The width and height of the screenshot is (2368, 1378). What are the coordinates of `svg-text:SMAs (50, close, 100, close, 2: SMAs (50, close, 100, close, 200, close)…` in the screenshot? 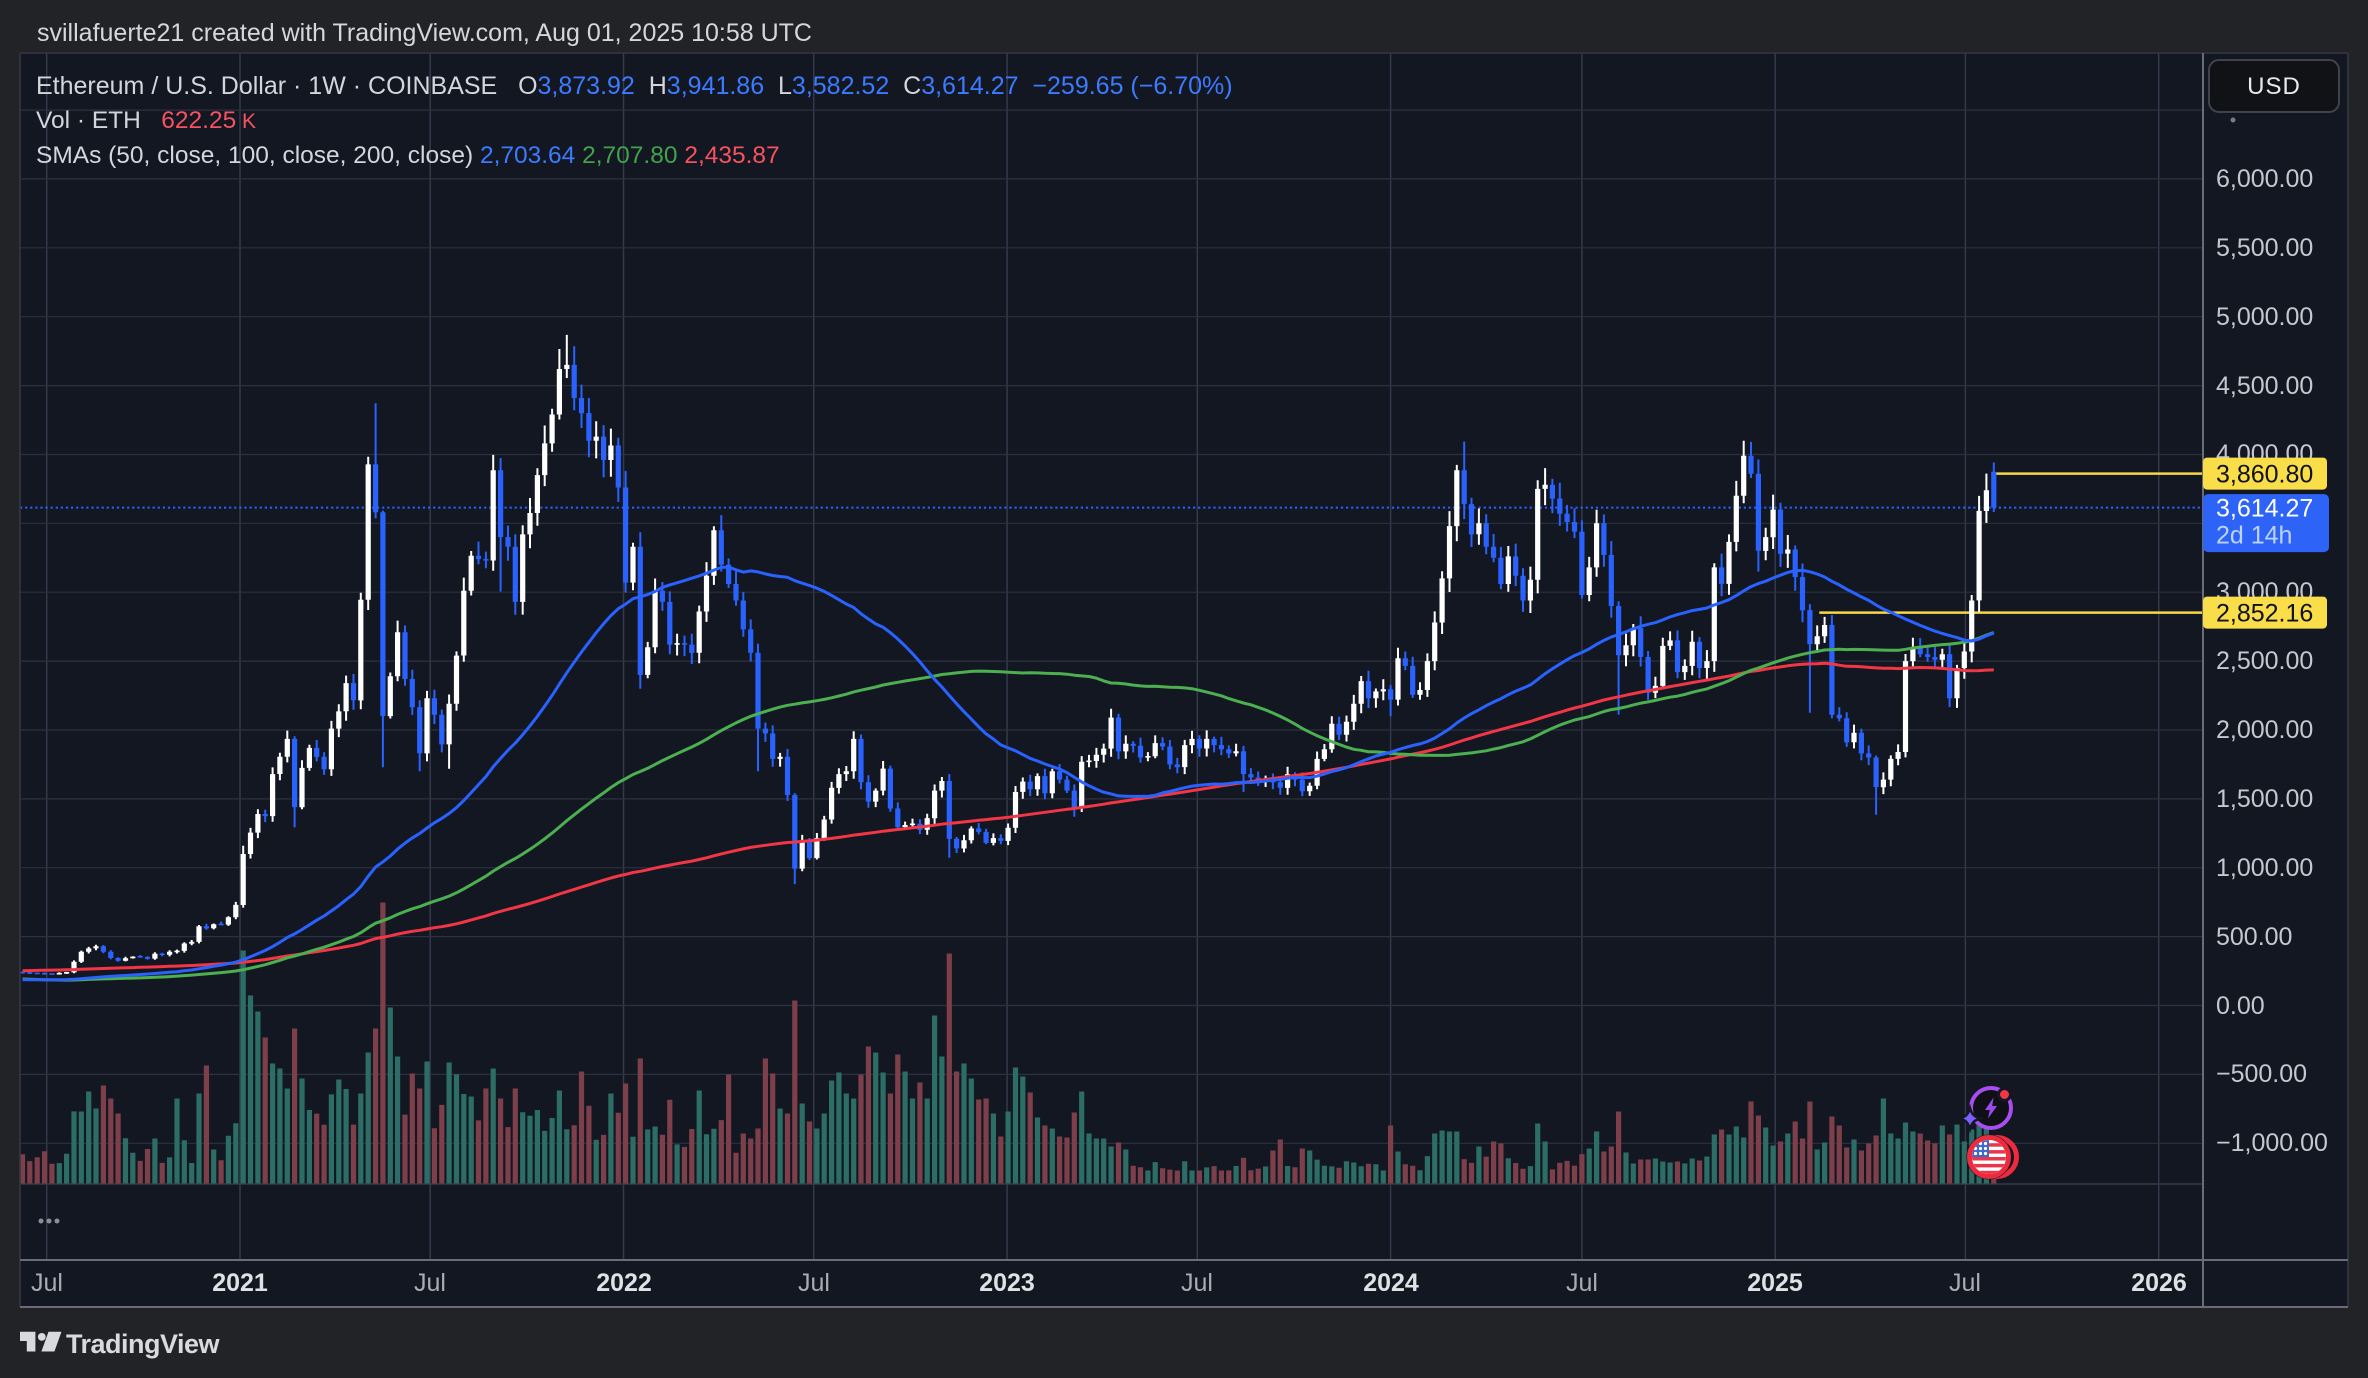 It's located at (408, 155).